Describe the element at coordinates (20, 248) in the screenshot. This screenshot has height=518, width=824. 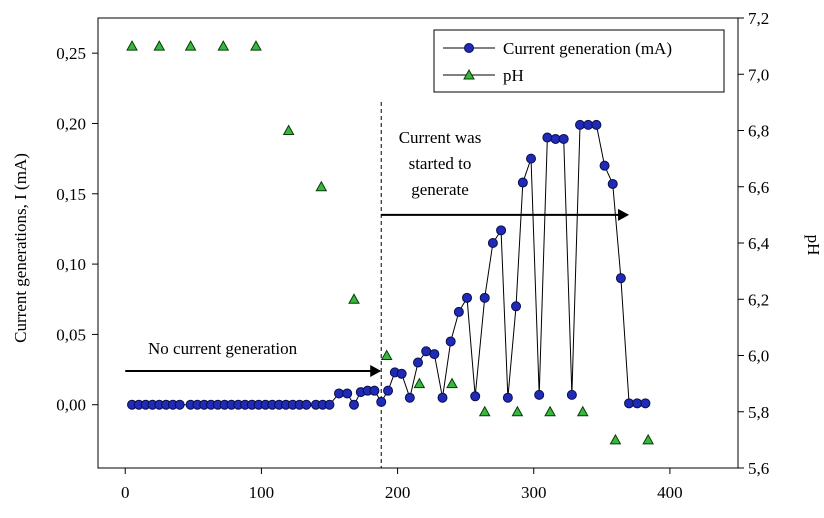
I see `y-axis-left-title: Current generations, I (mA)` at that location.